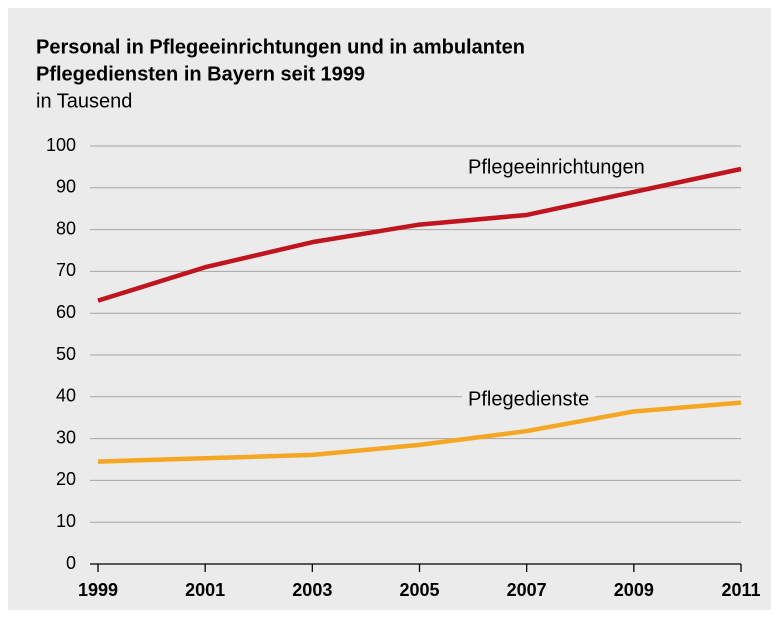 The image size is (779, 622). I want to click on series-label: Pflegedienste, so click(528, 399).